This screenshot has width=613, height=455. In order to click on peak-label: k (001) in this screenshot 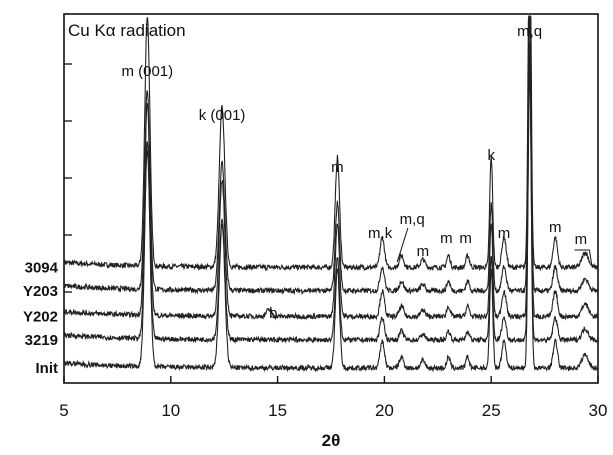, I will do `click(222, 115)`.